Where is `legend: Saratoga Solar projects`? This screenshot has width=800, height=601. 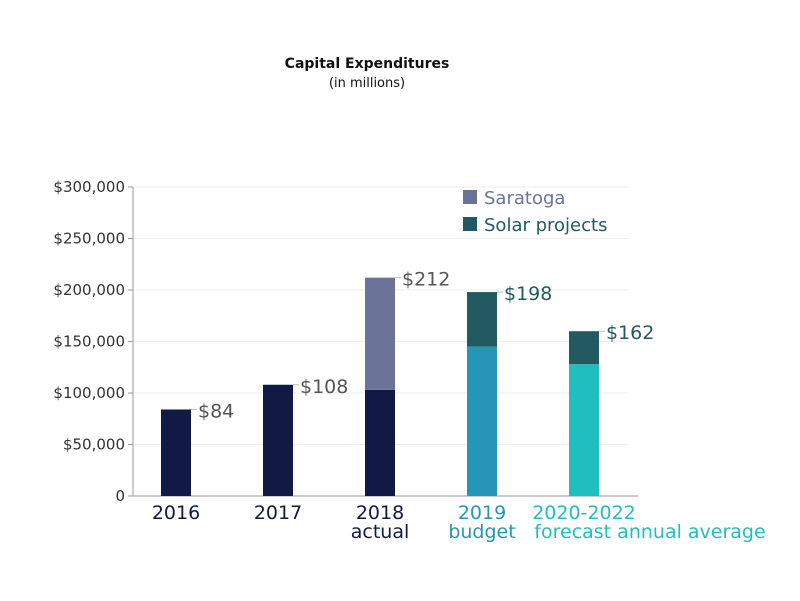
legend: Saratoga Solar projects is located at coordinates (535, 212).